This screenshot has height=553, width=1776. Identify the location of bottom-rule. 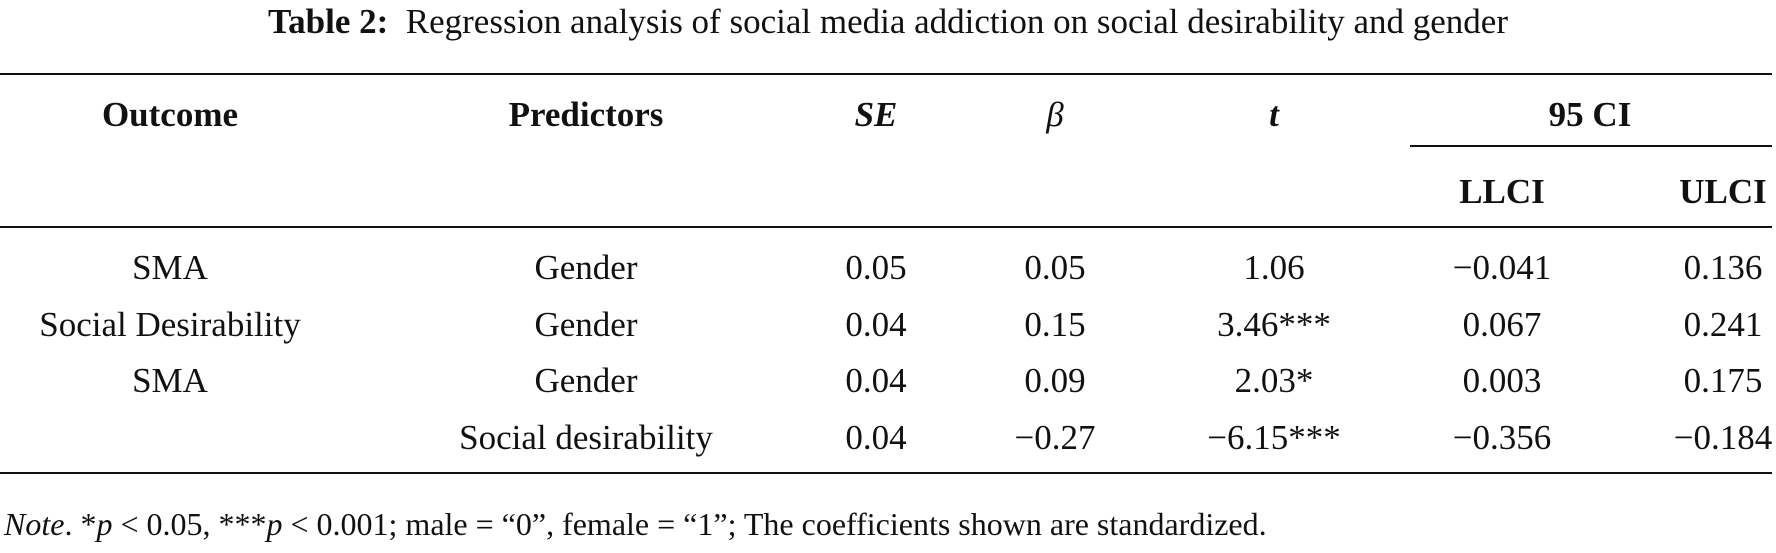
(886, 473).